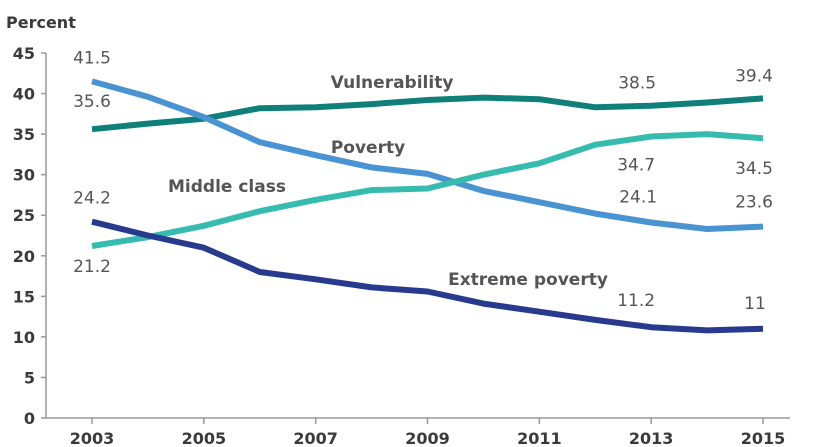 The width and height of the screenshot is (819, 447). Describe the element at coordinates (651, 438) in the screenshot. I see `x-tick-label: 2013` at that location.